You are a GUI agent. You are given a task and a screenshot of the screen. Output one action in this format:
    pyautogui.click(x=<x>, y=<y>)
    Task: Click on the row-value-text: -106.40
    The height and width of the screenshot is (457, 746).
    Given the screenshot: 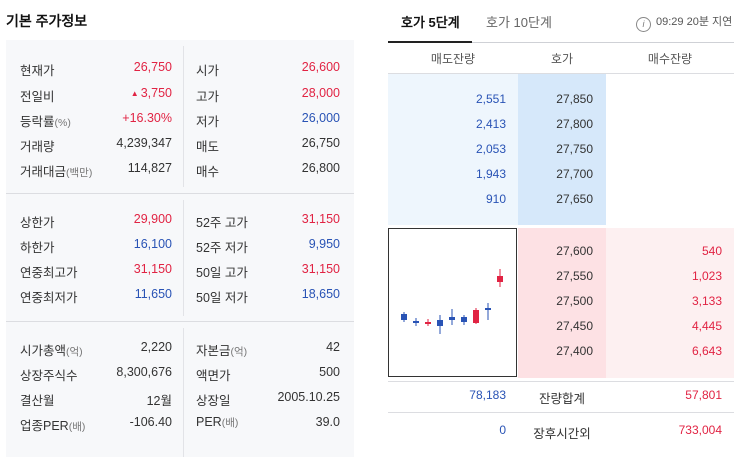 What is the action you would take?
    pyautogui.click(x=150, y=422)
    